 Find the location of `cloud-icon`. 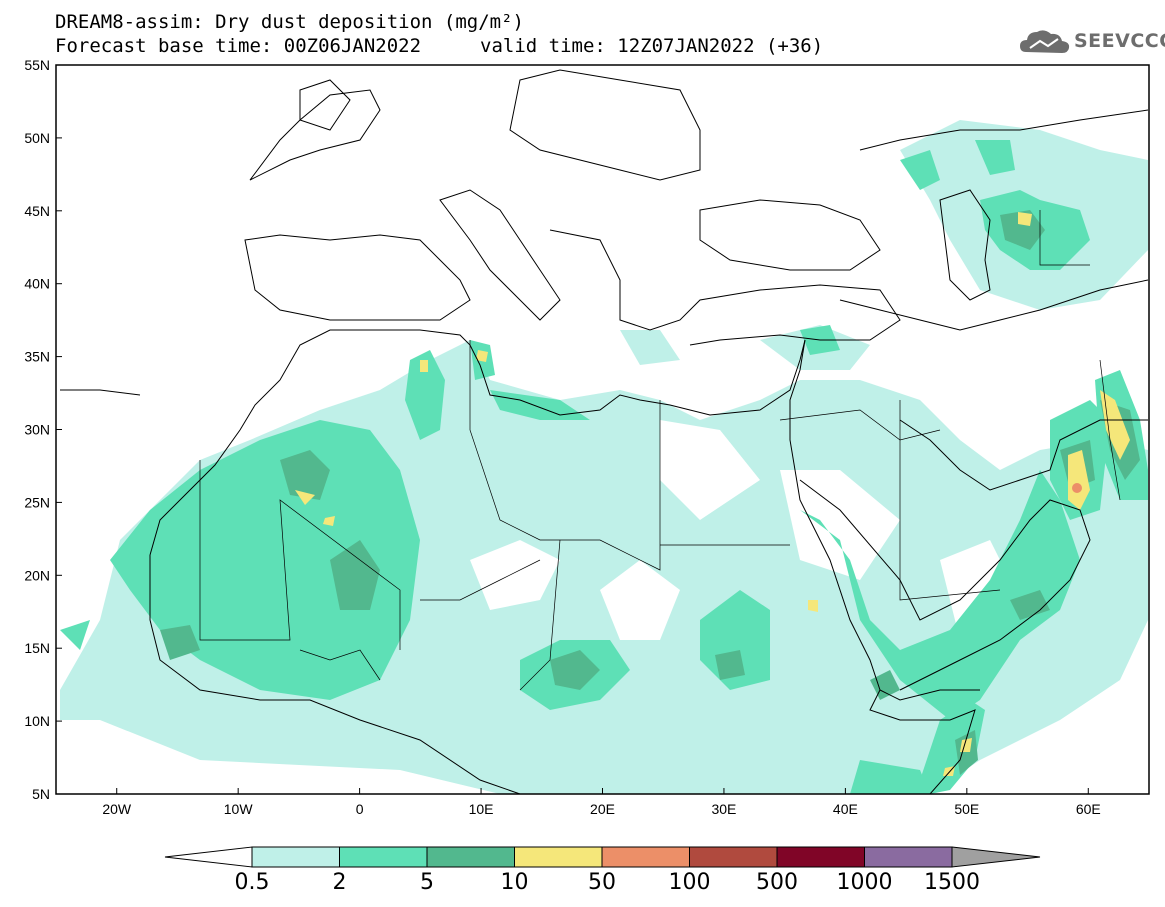

cloud-icon is located at coordinates (1045, 41).